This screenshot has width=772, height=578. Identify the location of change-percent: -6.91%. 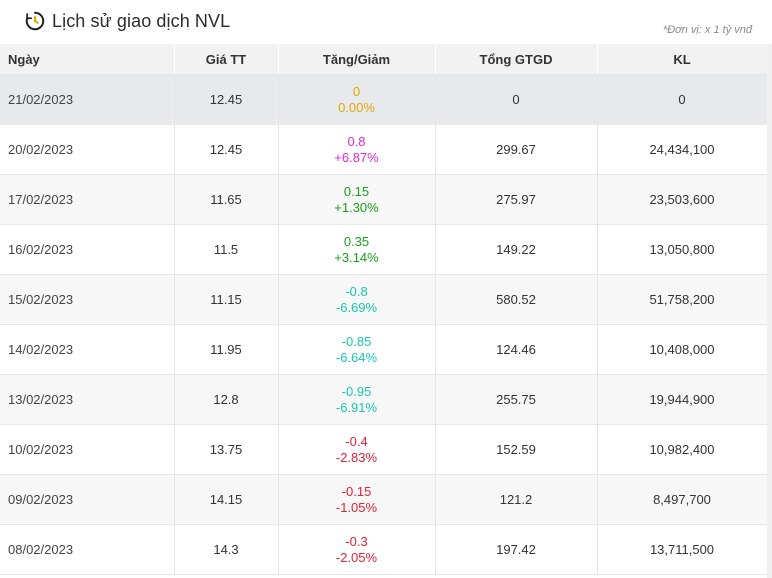
(356, 407).